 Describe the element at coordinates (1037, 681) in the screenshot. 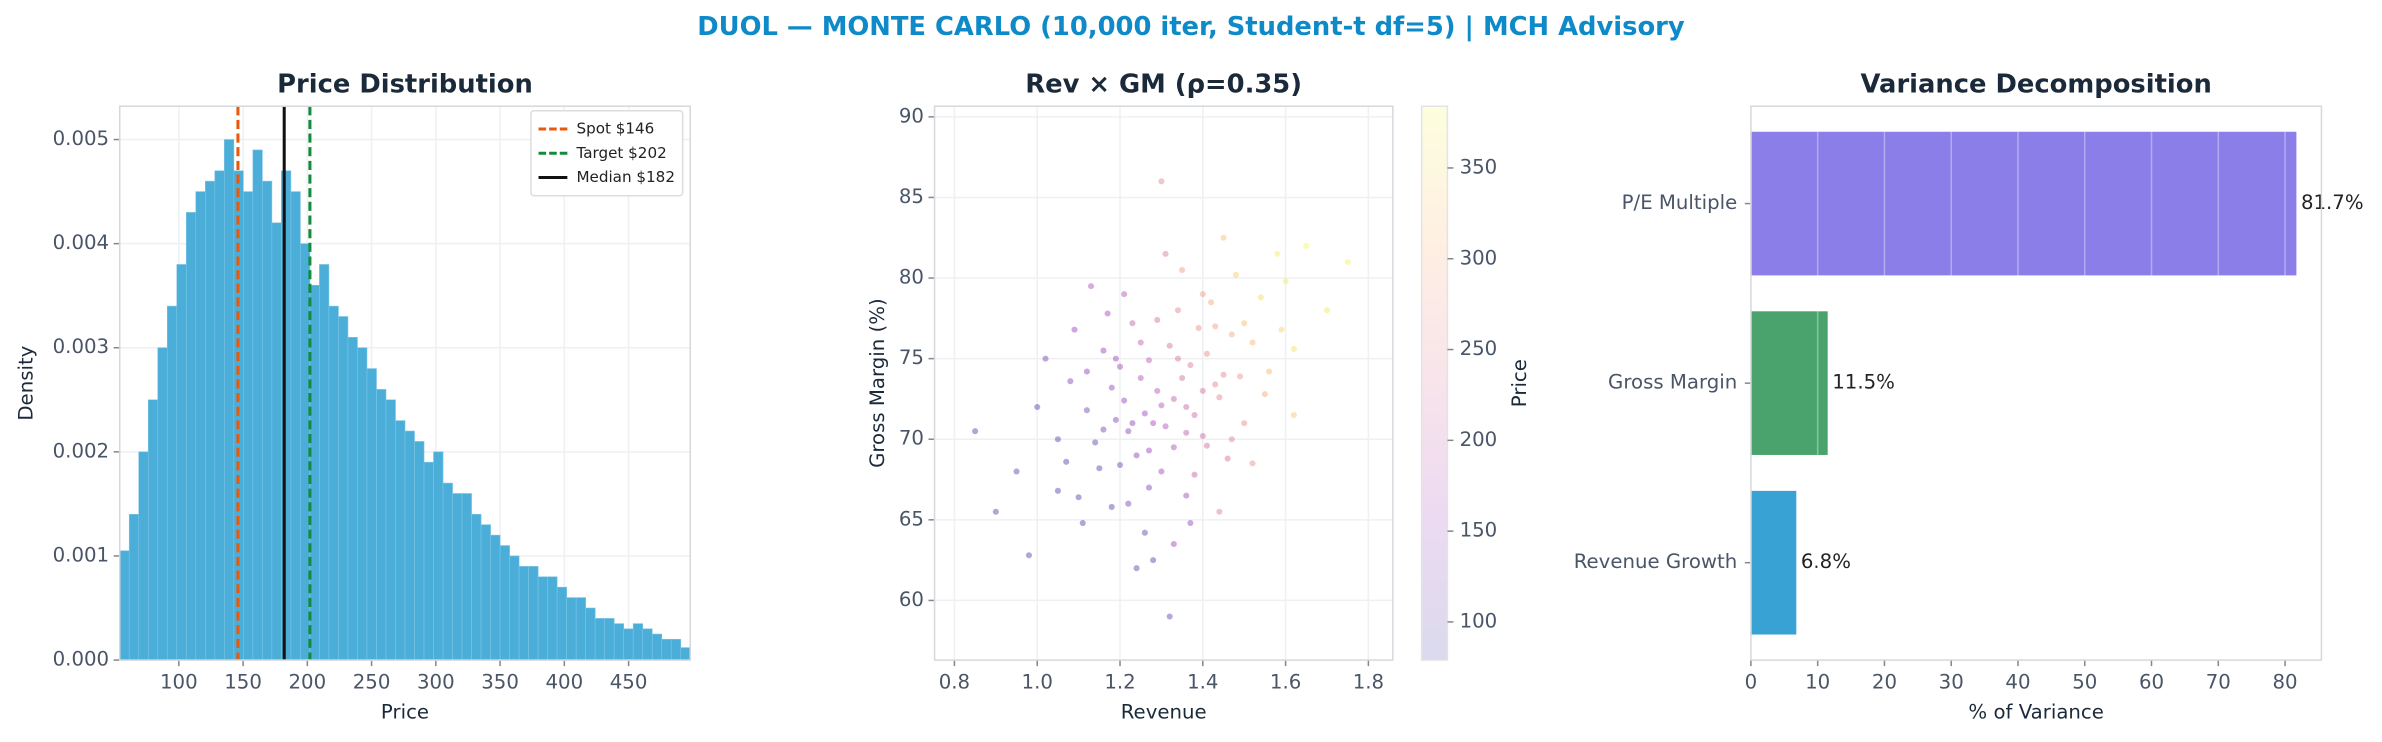

I see `x-tick-label: 1.0` at that location.